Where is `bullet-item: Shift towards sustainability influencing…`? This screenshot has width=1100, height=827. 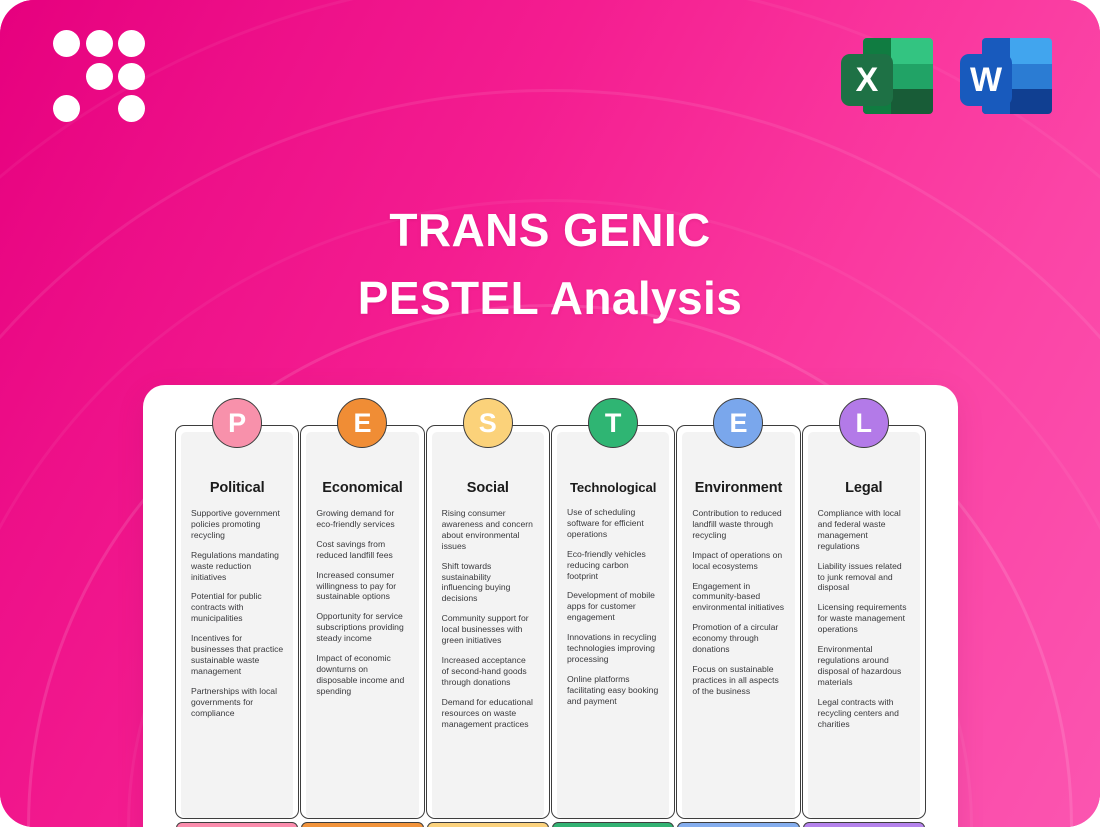 bullet-item: Shift towards sustainability influencing… is located at coordinates (476, 582).